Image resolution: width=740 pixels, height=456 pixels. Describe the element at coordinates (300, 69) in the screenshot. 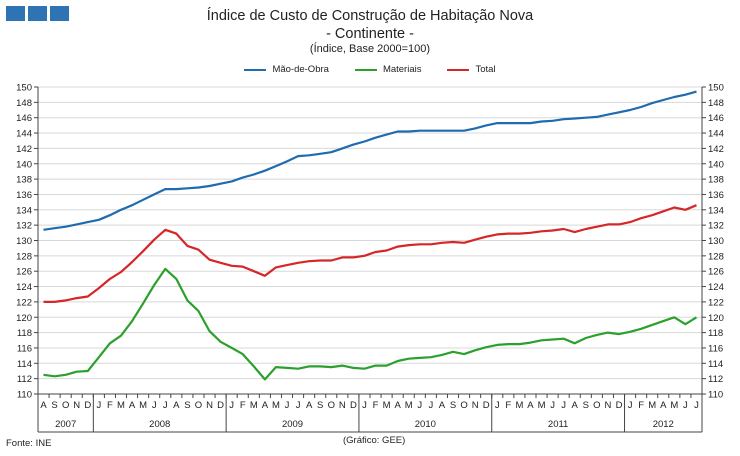

I see `legend-label-mao-de-obra: Mão-de-Obra` at that location.